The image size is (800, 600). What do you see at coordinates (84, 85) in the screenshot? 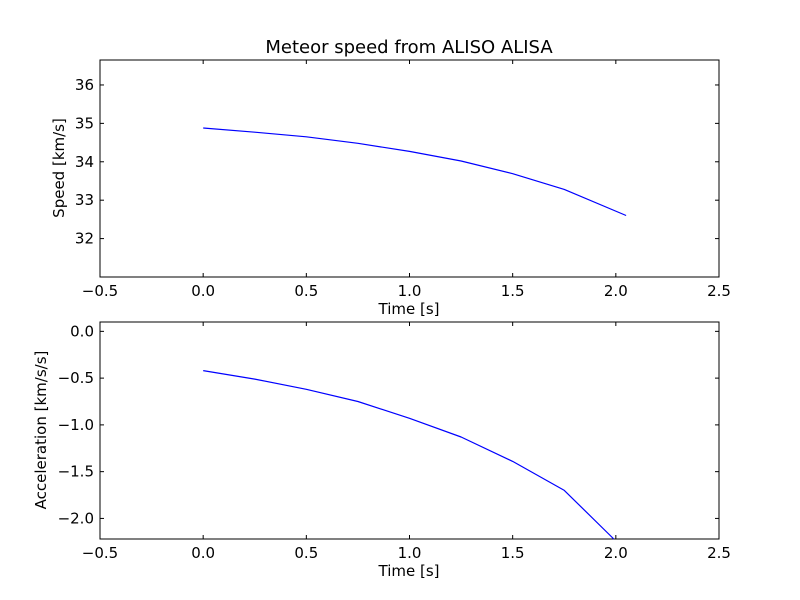
I see `speed-y-tick-4-label: 36` at bounding box center [84, 85].